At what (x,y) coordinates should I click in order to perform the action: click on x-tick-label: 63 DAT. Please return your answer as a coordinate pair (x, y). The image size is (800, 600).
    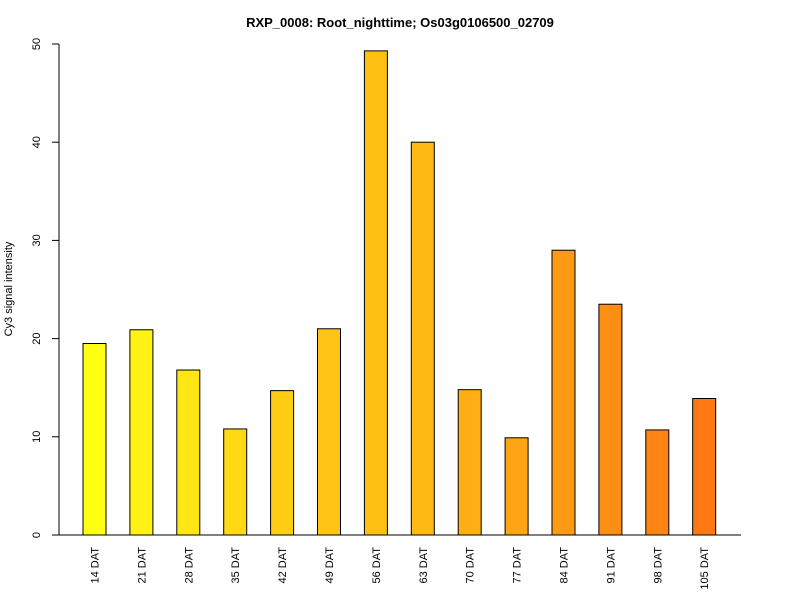
    Looking at the image, I should click on (424, 565).